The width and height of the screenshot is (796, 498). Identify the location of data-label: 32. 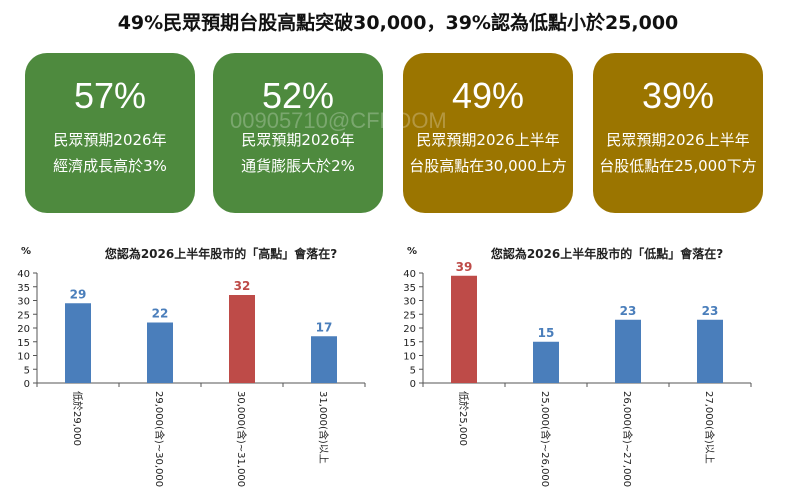
(242, 286).